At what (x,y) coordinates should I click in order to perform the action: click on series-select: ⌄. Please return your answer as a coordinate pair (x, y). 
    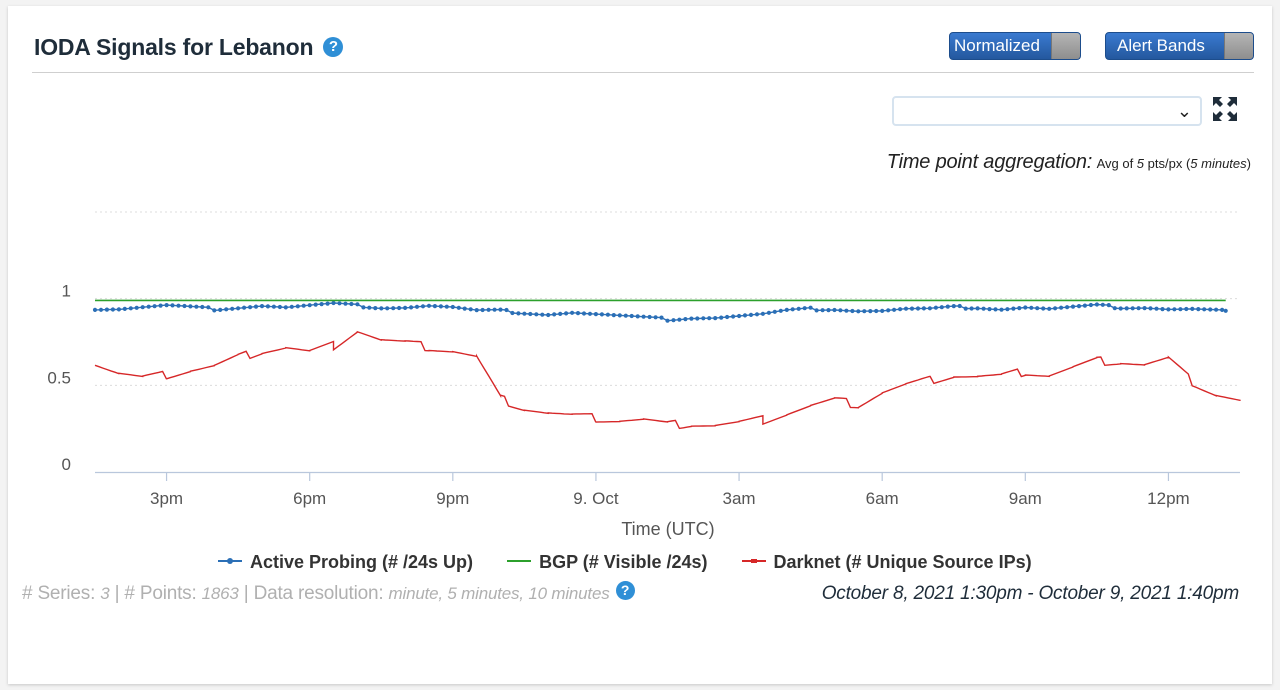
    Looking at the image, I should click on (1047, 111).